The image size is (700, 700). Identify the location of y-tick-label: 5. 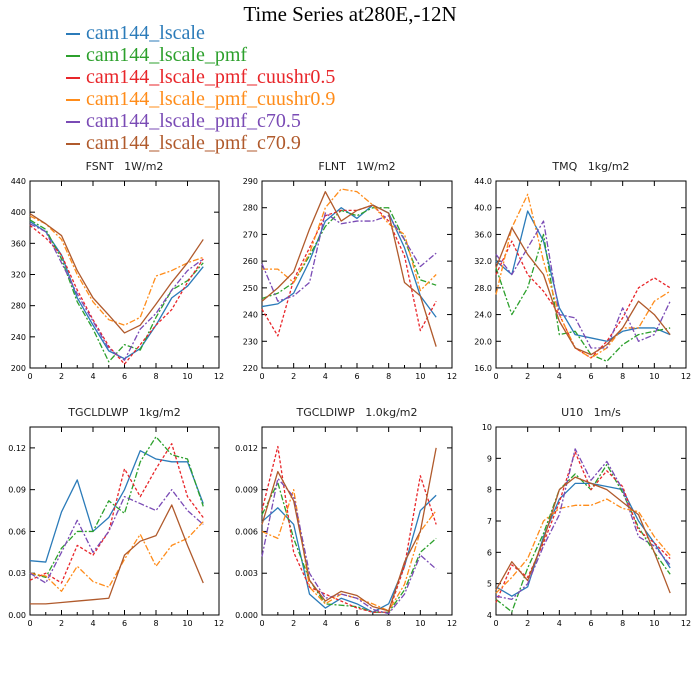
(489, 584).